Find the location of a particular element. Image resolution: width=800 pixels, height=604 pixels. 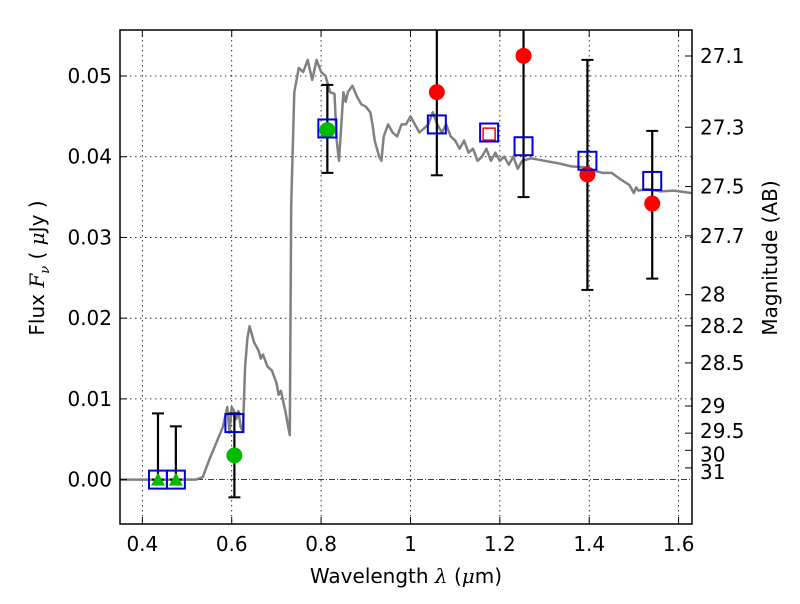

x-tick-label: 1.4 is located at coordinates (589, 544).